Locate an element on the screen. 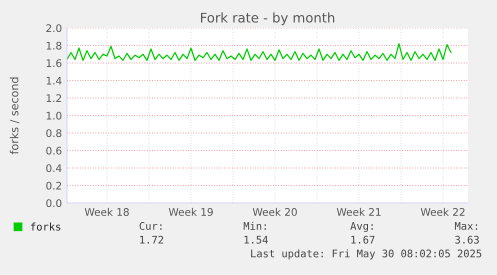 This screenshot has width=497, height=275. x-tick-label: Week 20 is located at coordinates (274, 212).